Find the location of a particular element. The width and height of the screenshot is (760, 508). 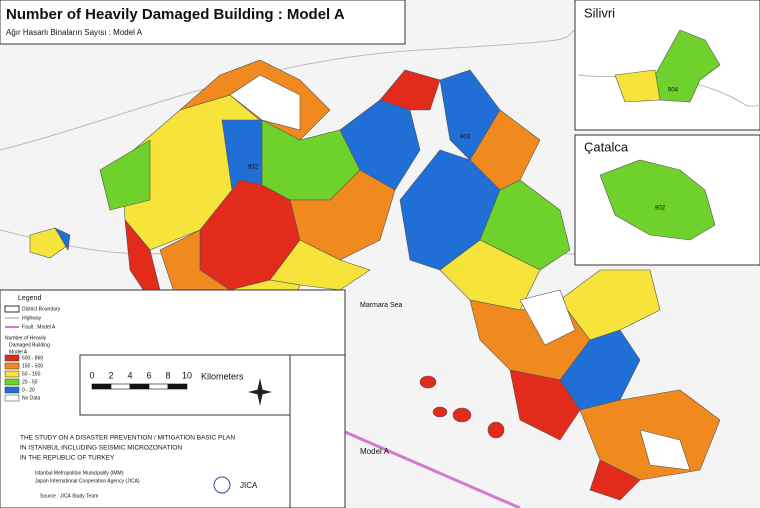

scale-tick: 8 is located at coordinates (167, 375).